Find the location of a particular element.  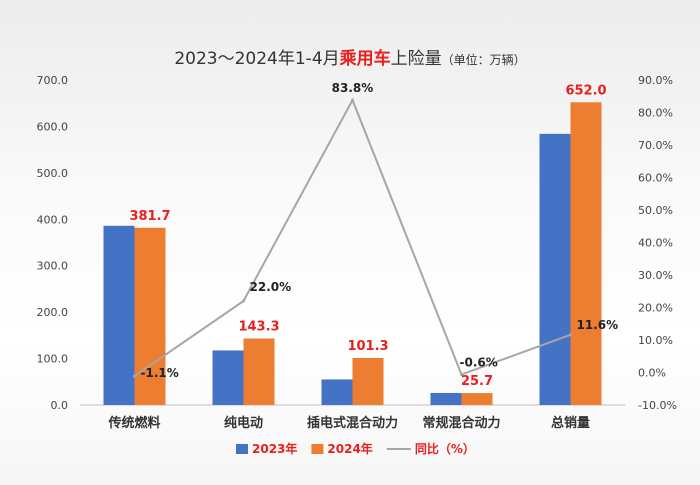

title-prefix: 2023～2024年1-4月 is located at coordinates (256, 59).